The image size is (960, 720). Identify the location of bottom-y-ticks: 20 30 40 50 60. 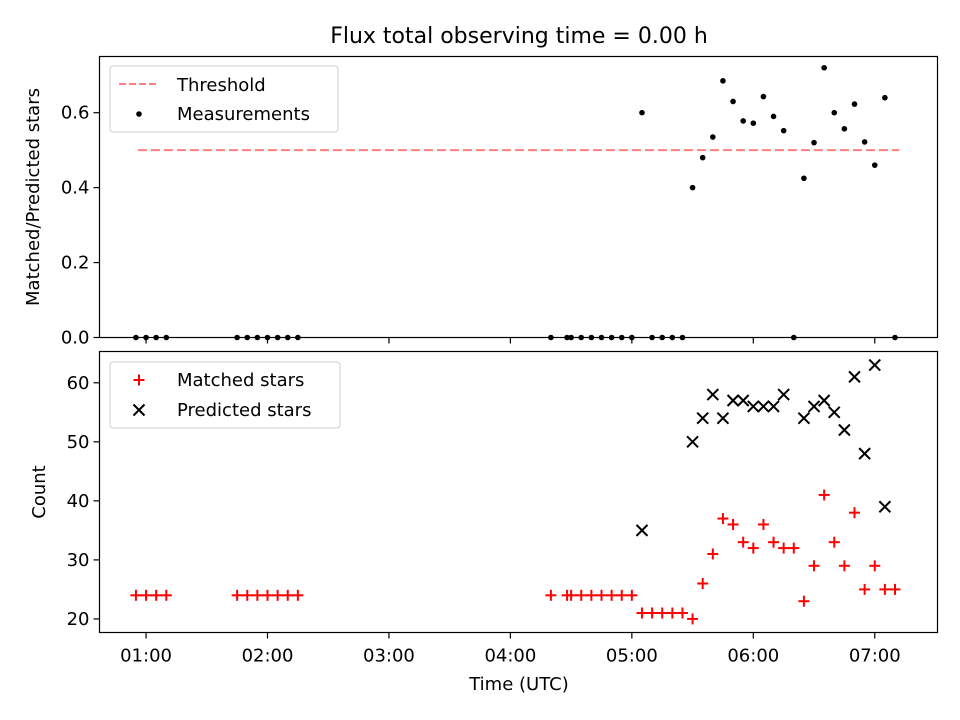
(83, 501).